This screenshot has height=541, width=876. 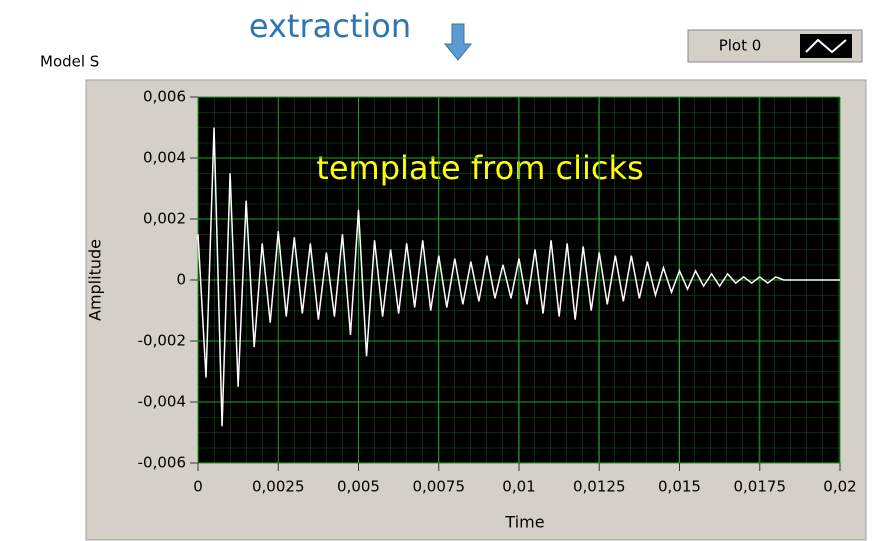 What do you see at coordinates (330, 26) in the screenshot?
I see `header-annotation: extraction` at bounding box center [330, 26].